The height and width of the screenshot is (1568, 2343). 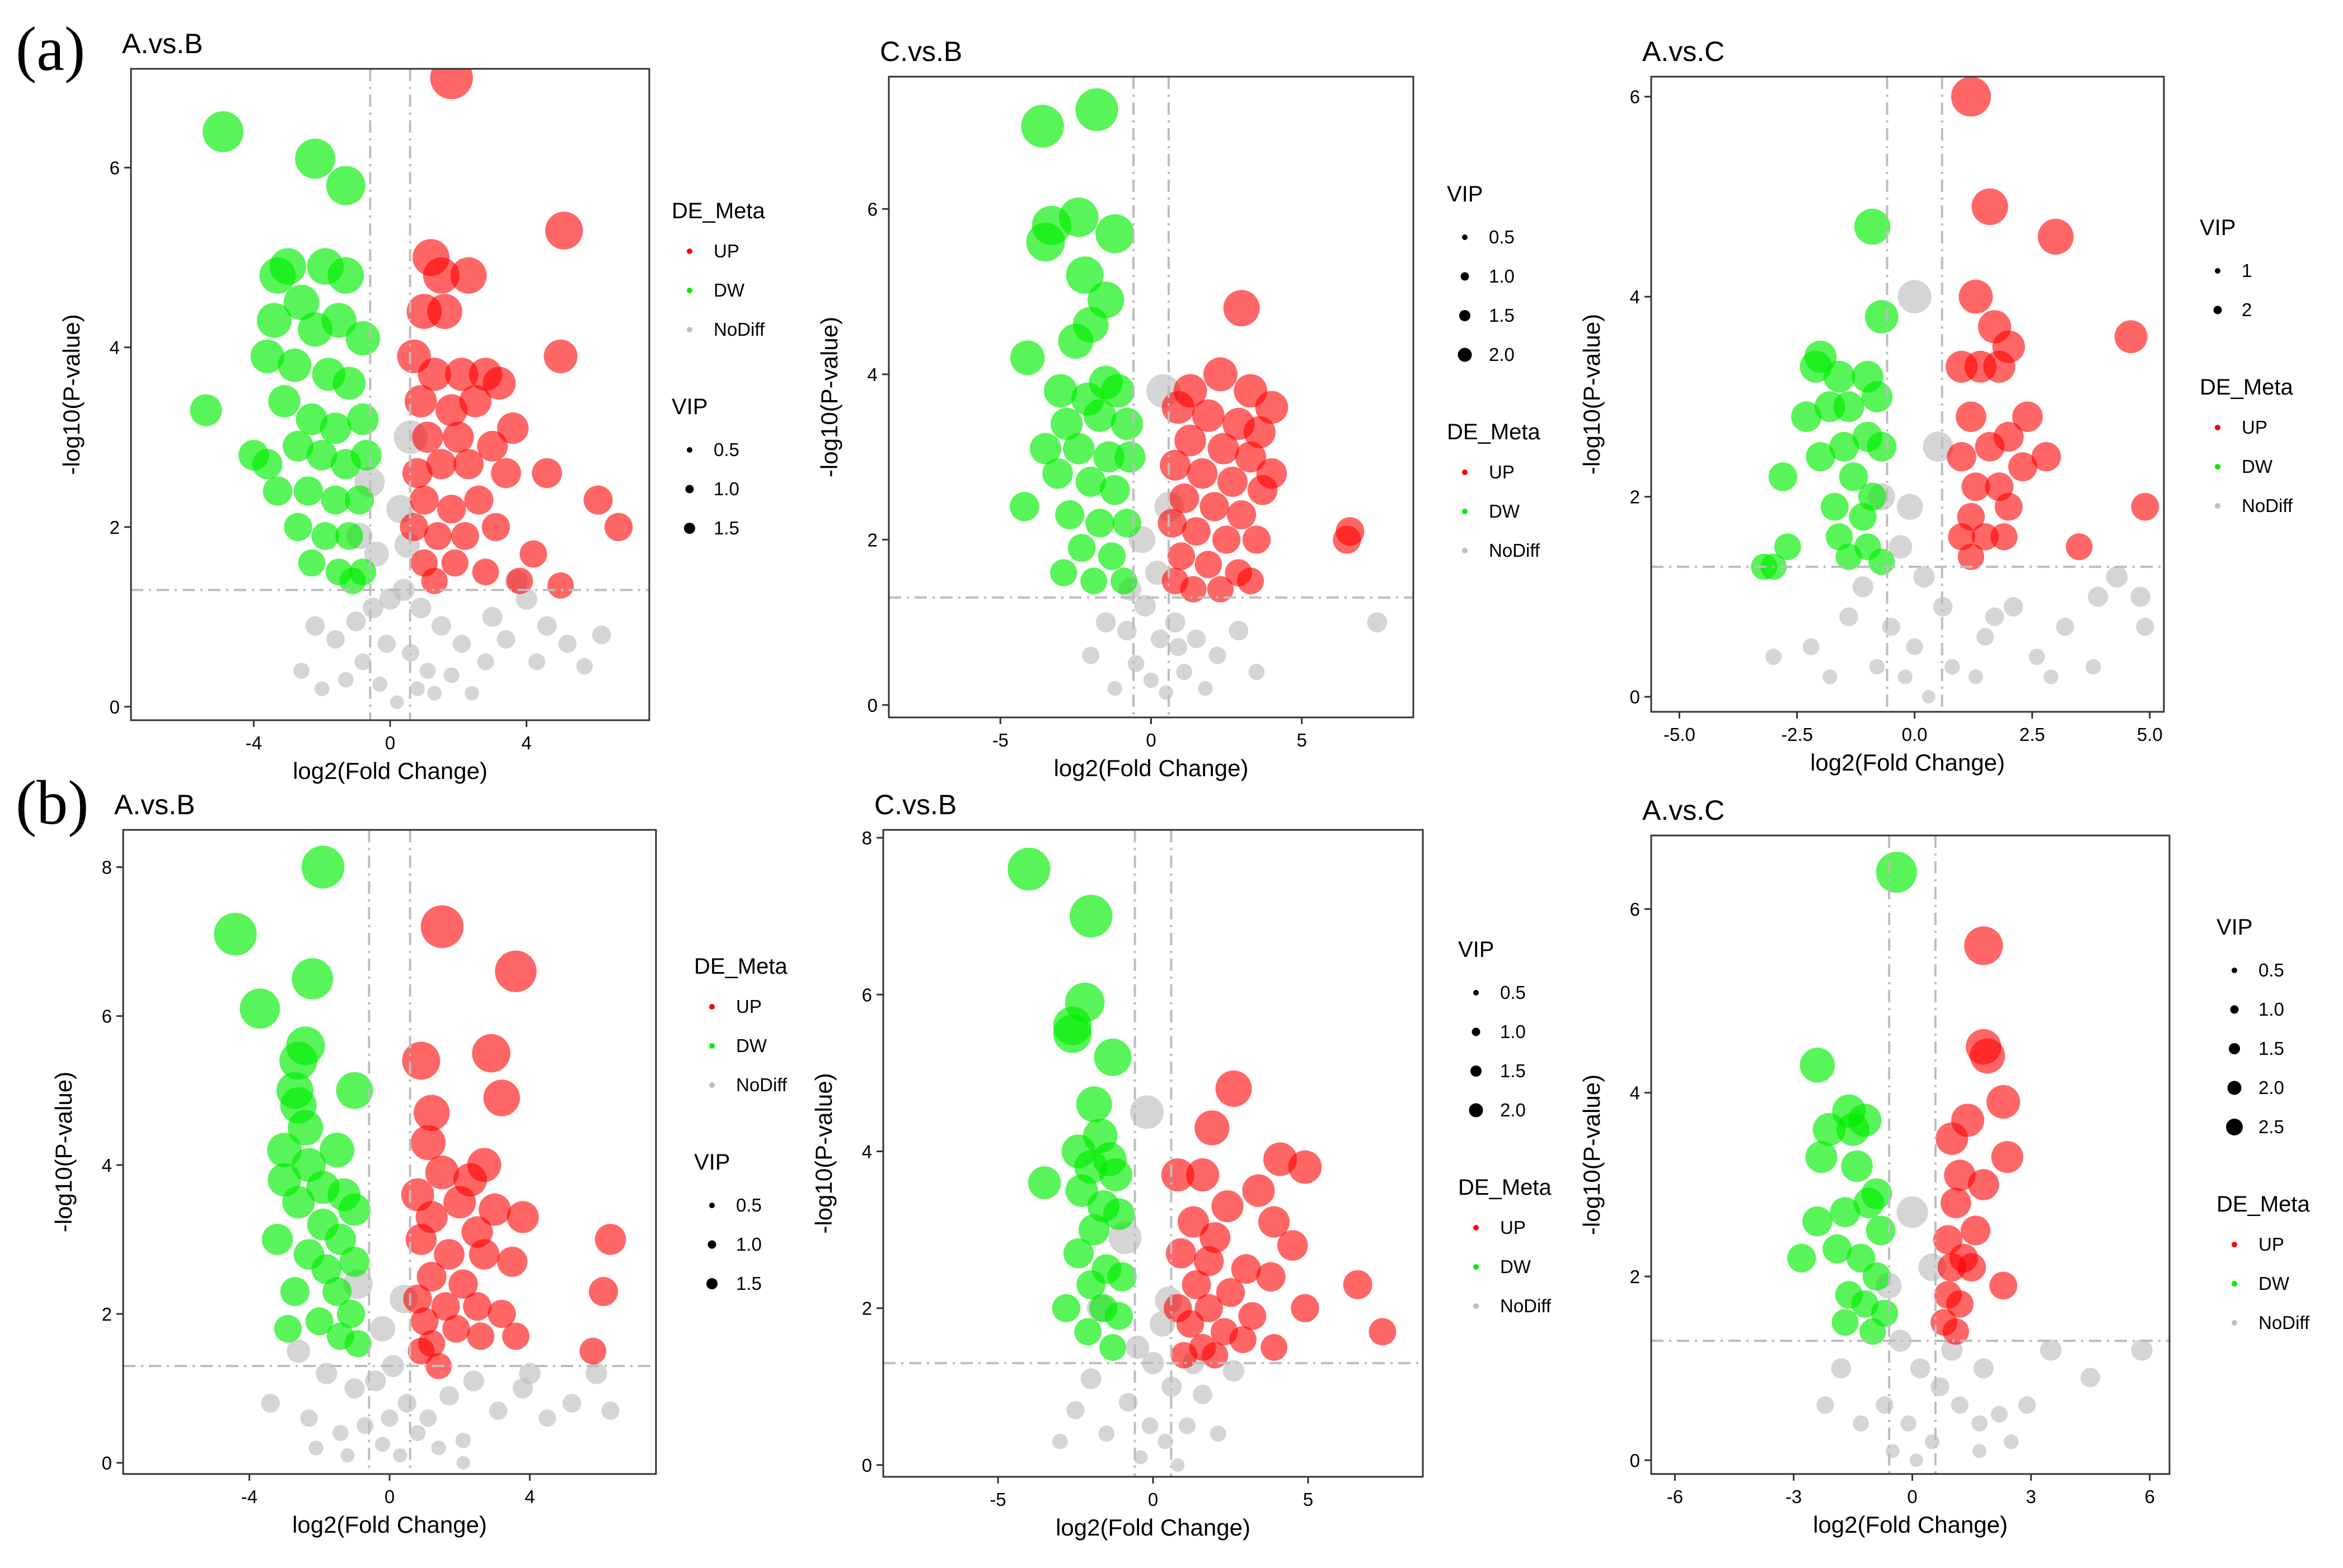 I want to click on legend-label-up: UP, so click(x=1502, y=472).